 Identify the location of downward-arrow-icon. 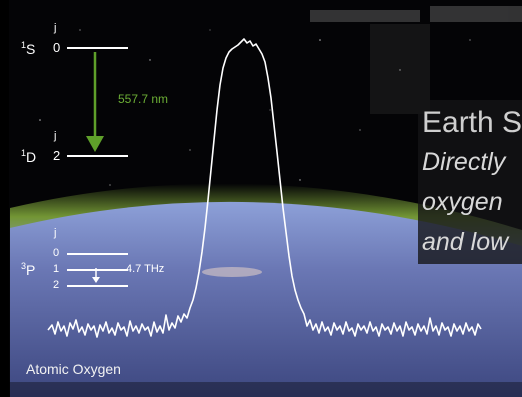
(96, 275).